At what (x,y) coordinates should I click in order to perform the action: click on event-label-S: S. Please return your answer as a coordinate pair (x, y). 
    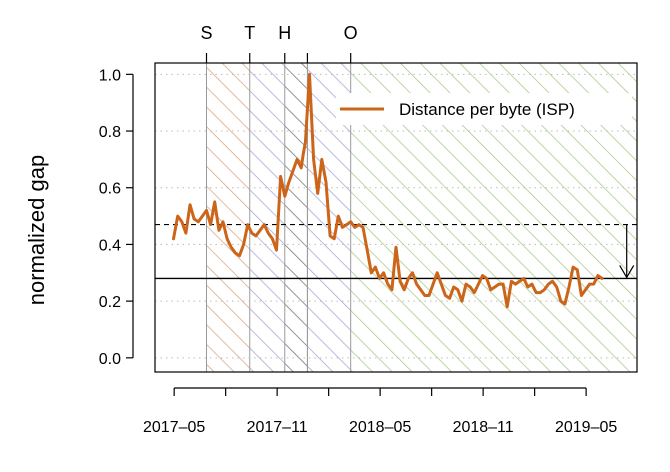
    Looking at the image, I should click on (206, 33).